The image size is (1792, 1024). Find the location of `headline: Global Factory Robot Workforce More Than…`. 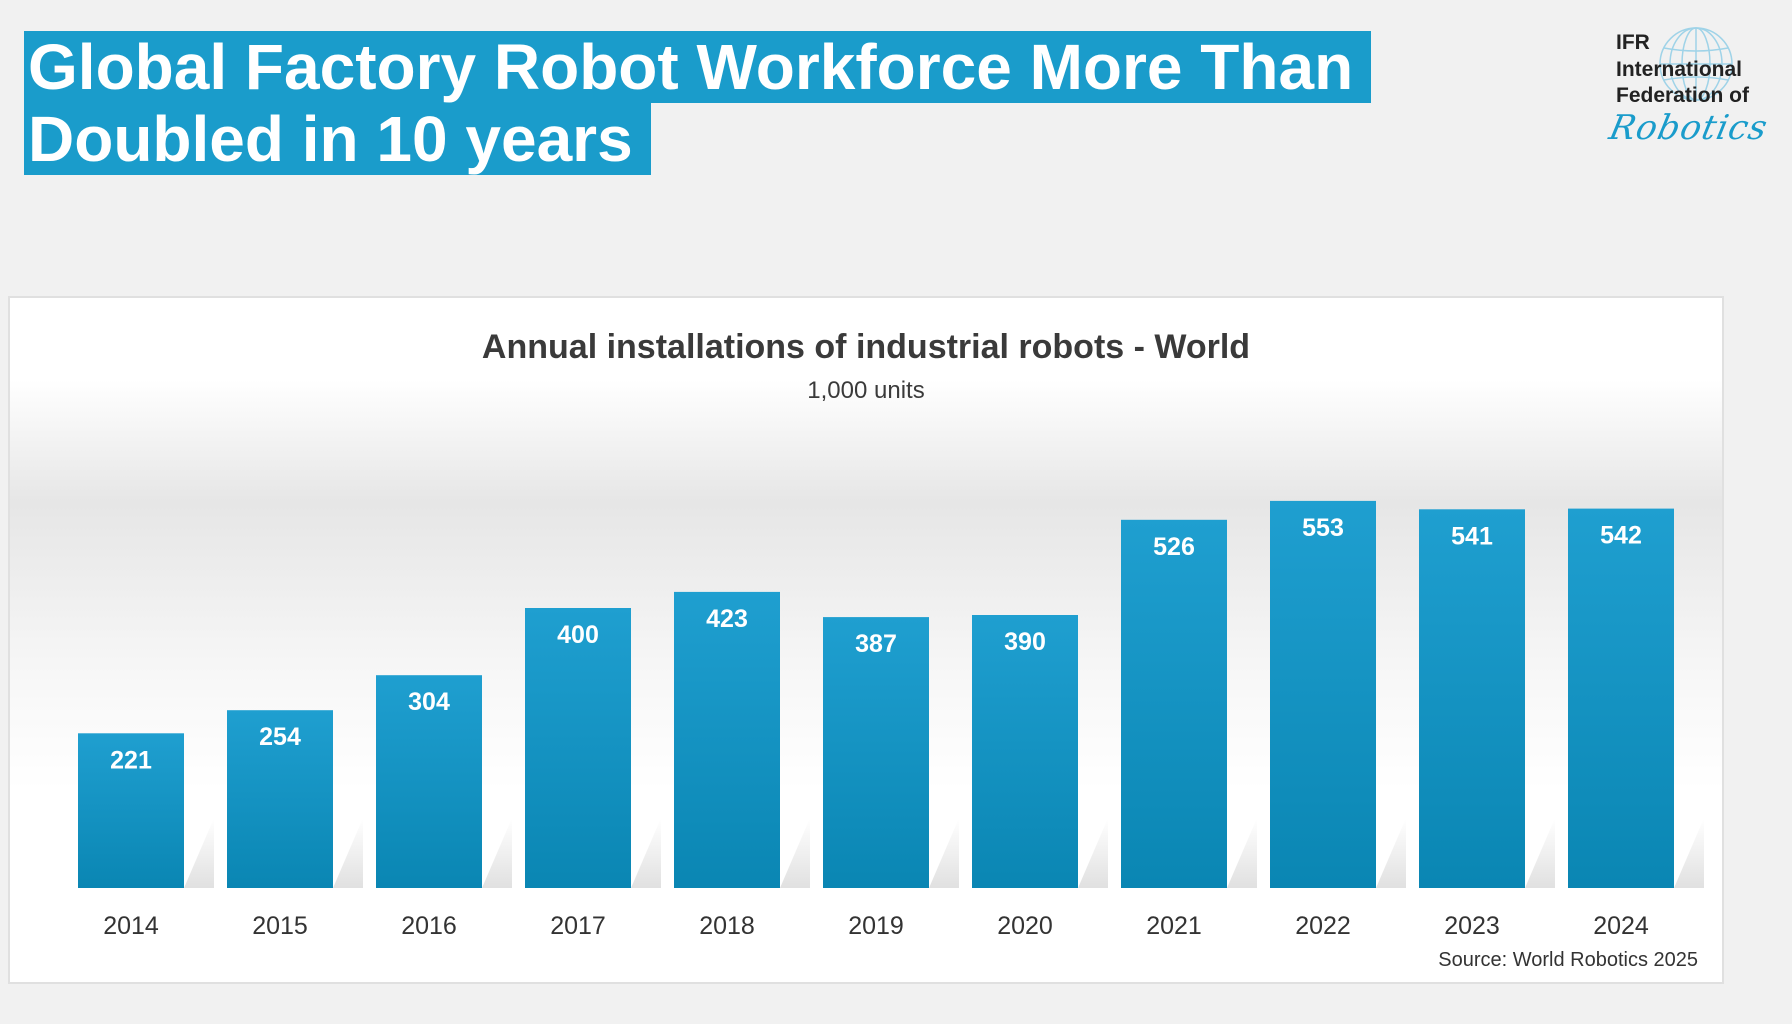

headline: Global Factory Robot Workforce More Than… is located at coordinates (698, 103).